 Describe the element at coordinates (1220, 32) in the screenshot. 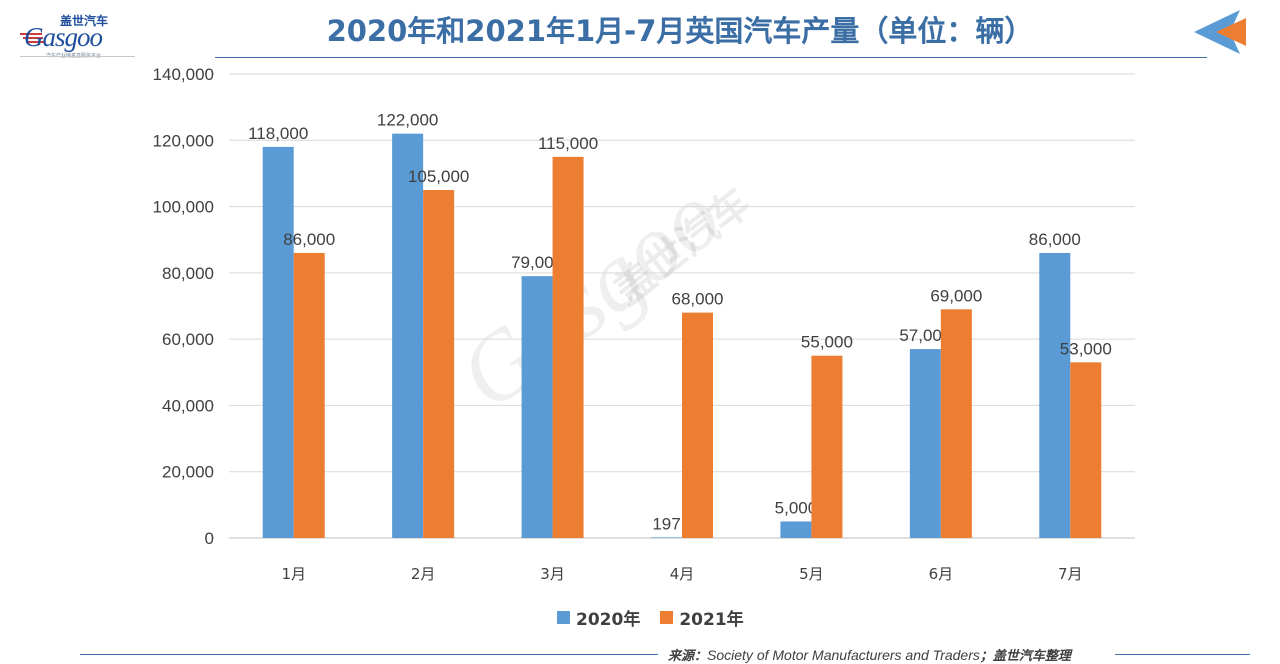

I see `back-arrow-icon` at that location.